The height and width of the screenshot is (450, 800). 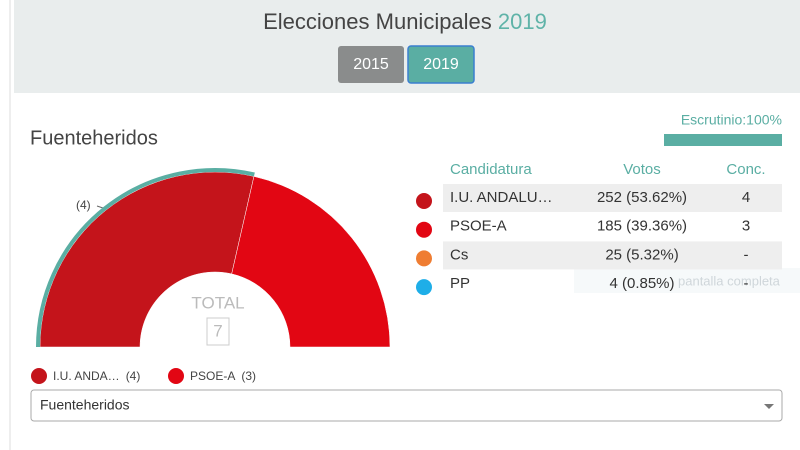 What do you see at coordinates (769, 406) in the screenshot?
I see `dropdown-caret` at bounding box center [769, 406].